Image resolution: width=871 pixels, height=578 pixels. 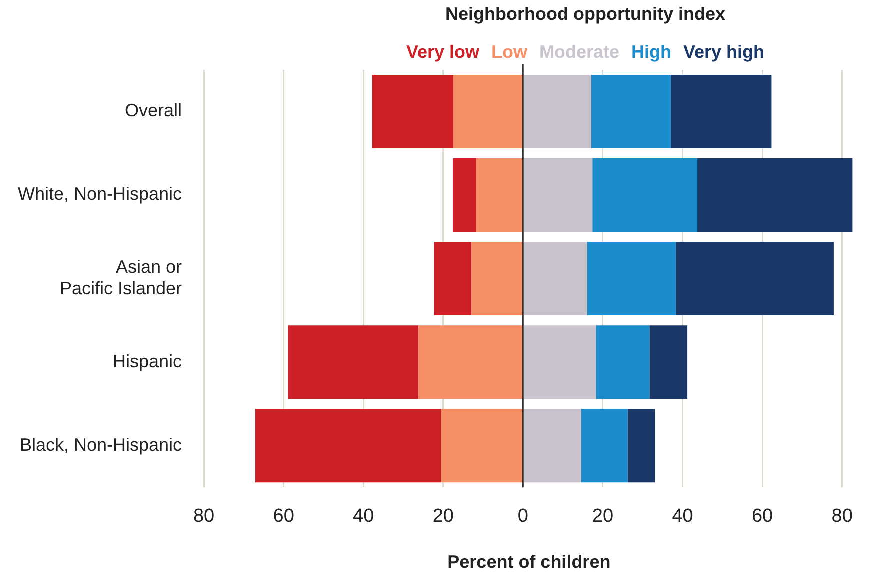 I want to click on x-tick-label: 0, so click(x=523, y=517).